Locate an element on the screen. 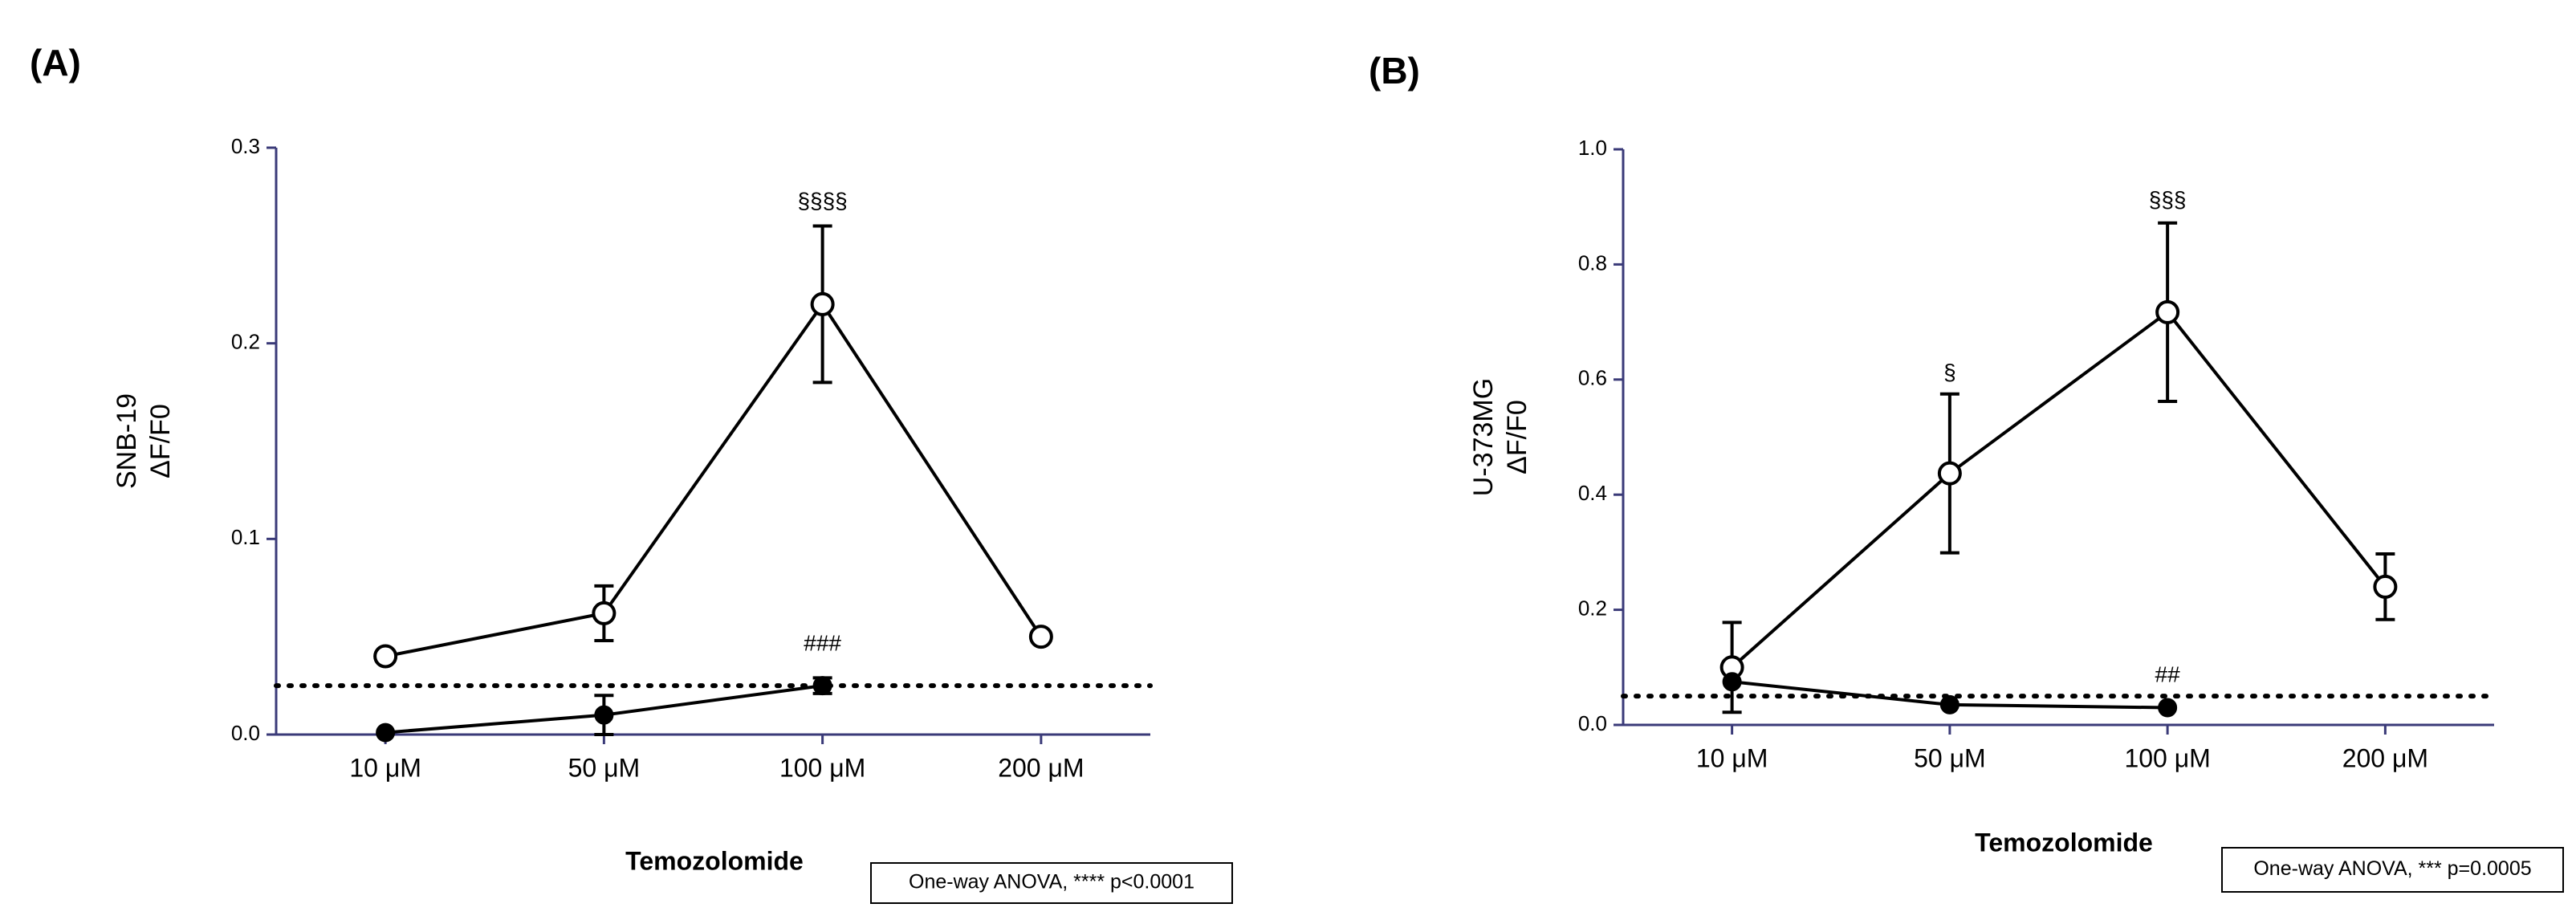 The height and width of the screenshot is (924, 2576). annotation: ### is located at coordinates (823, 642).